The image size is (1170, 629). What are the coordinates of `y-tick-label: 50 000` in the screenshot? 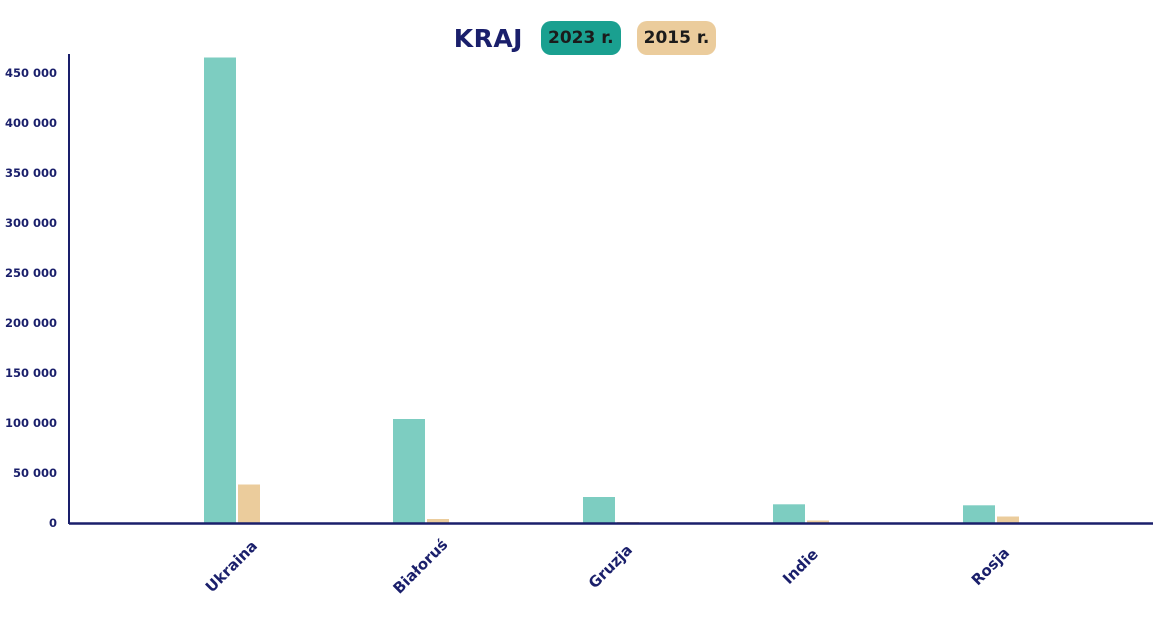 It's located at (35, 473).